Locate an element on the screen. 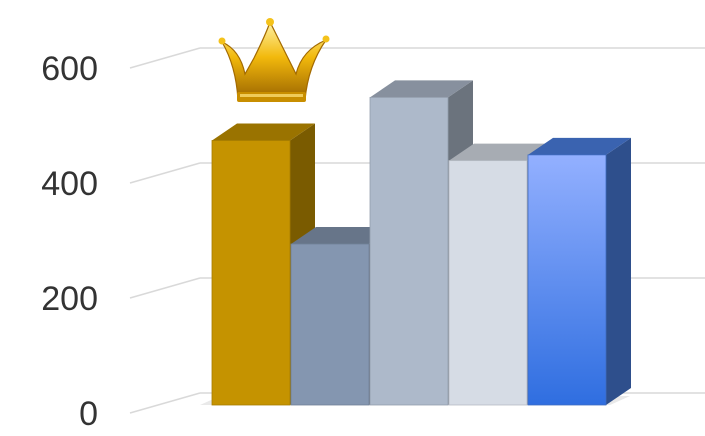 The height and width of the screenshot is (436, 705). y-tick-label: 400 is located at coordinates (69, 184).